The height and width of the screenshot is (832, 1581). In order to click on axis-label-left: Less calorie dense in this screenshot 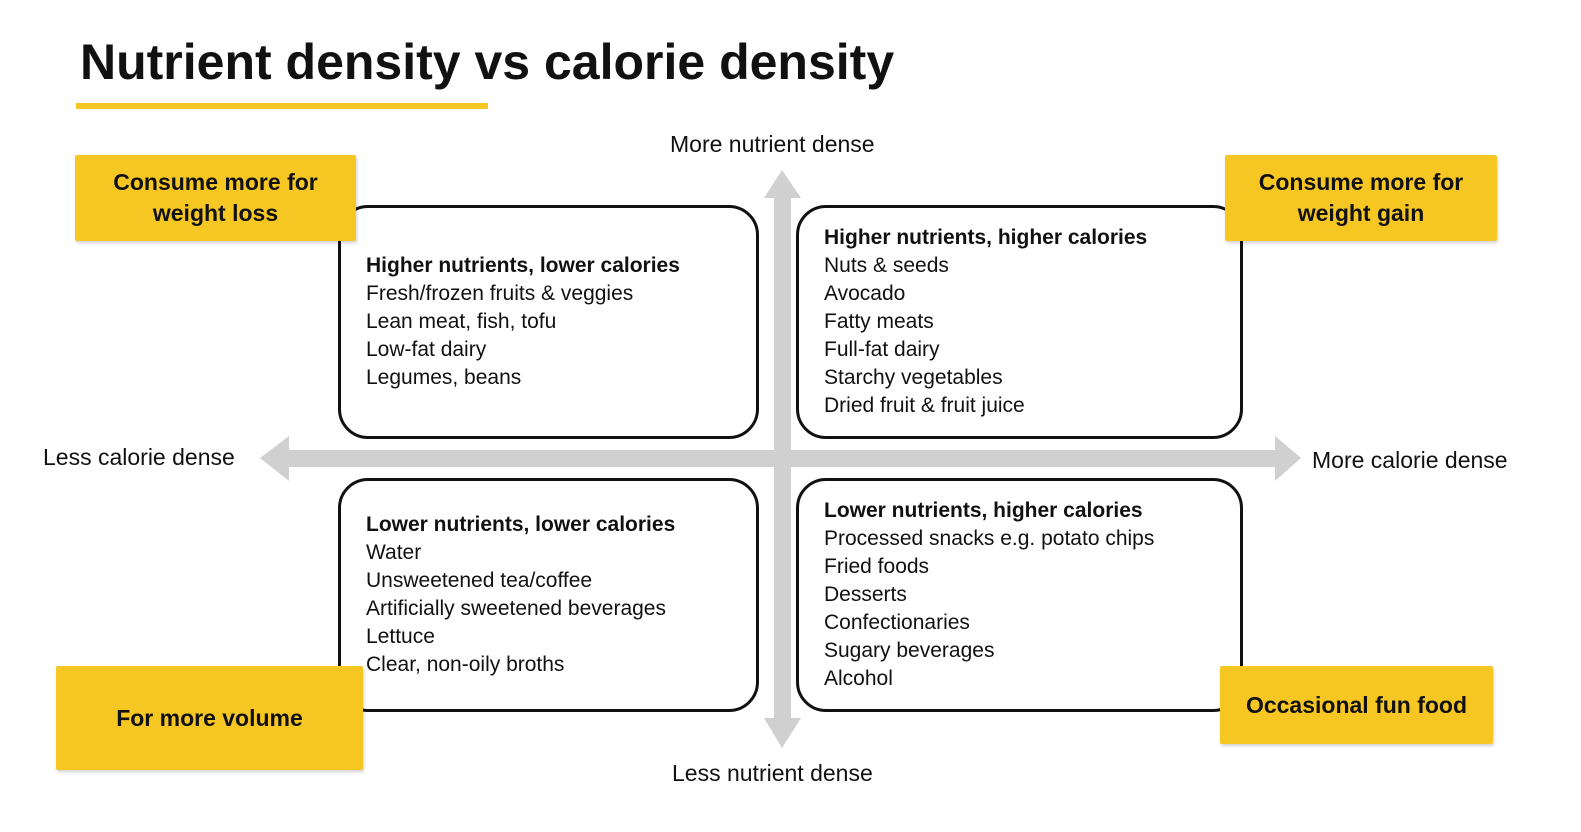, I will do `click(139, 457)`.